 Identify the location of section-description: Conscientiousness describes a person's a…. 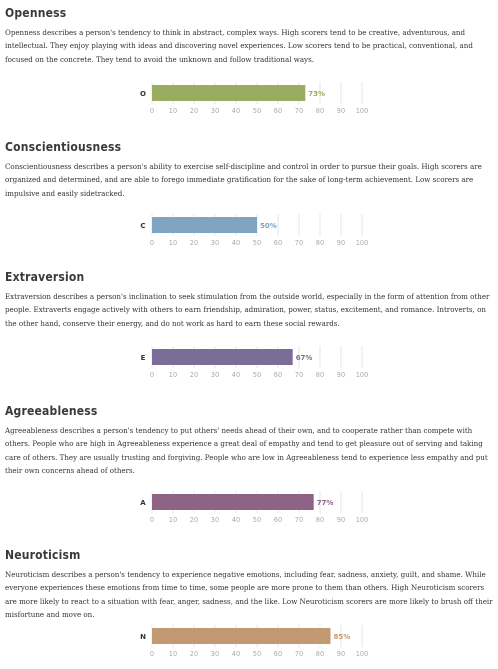
(243, 180).